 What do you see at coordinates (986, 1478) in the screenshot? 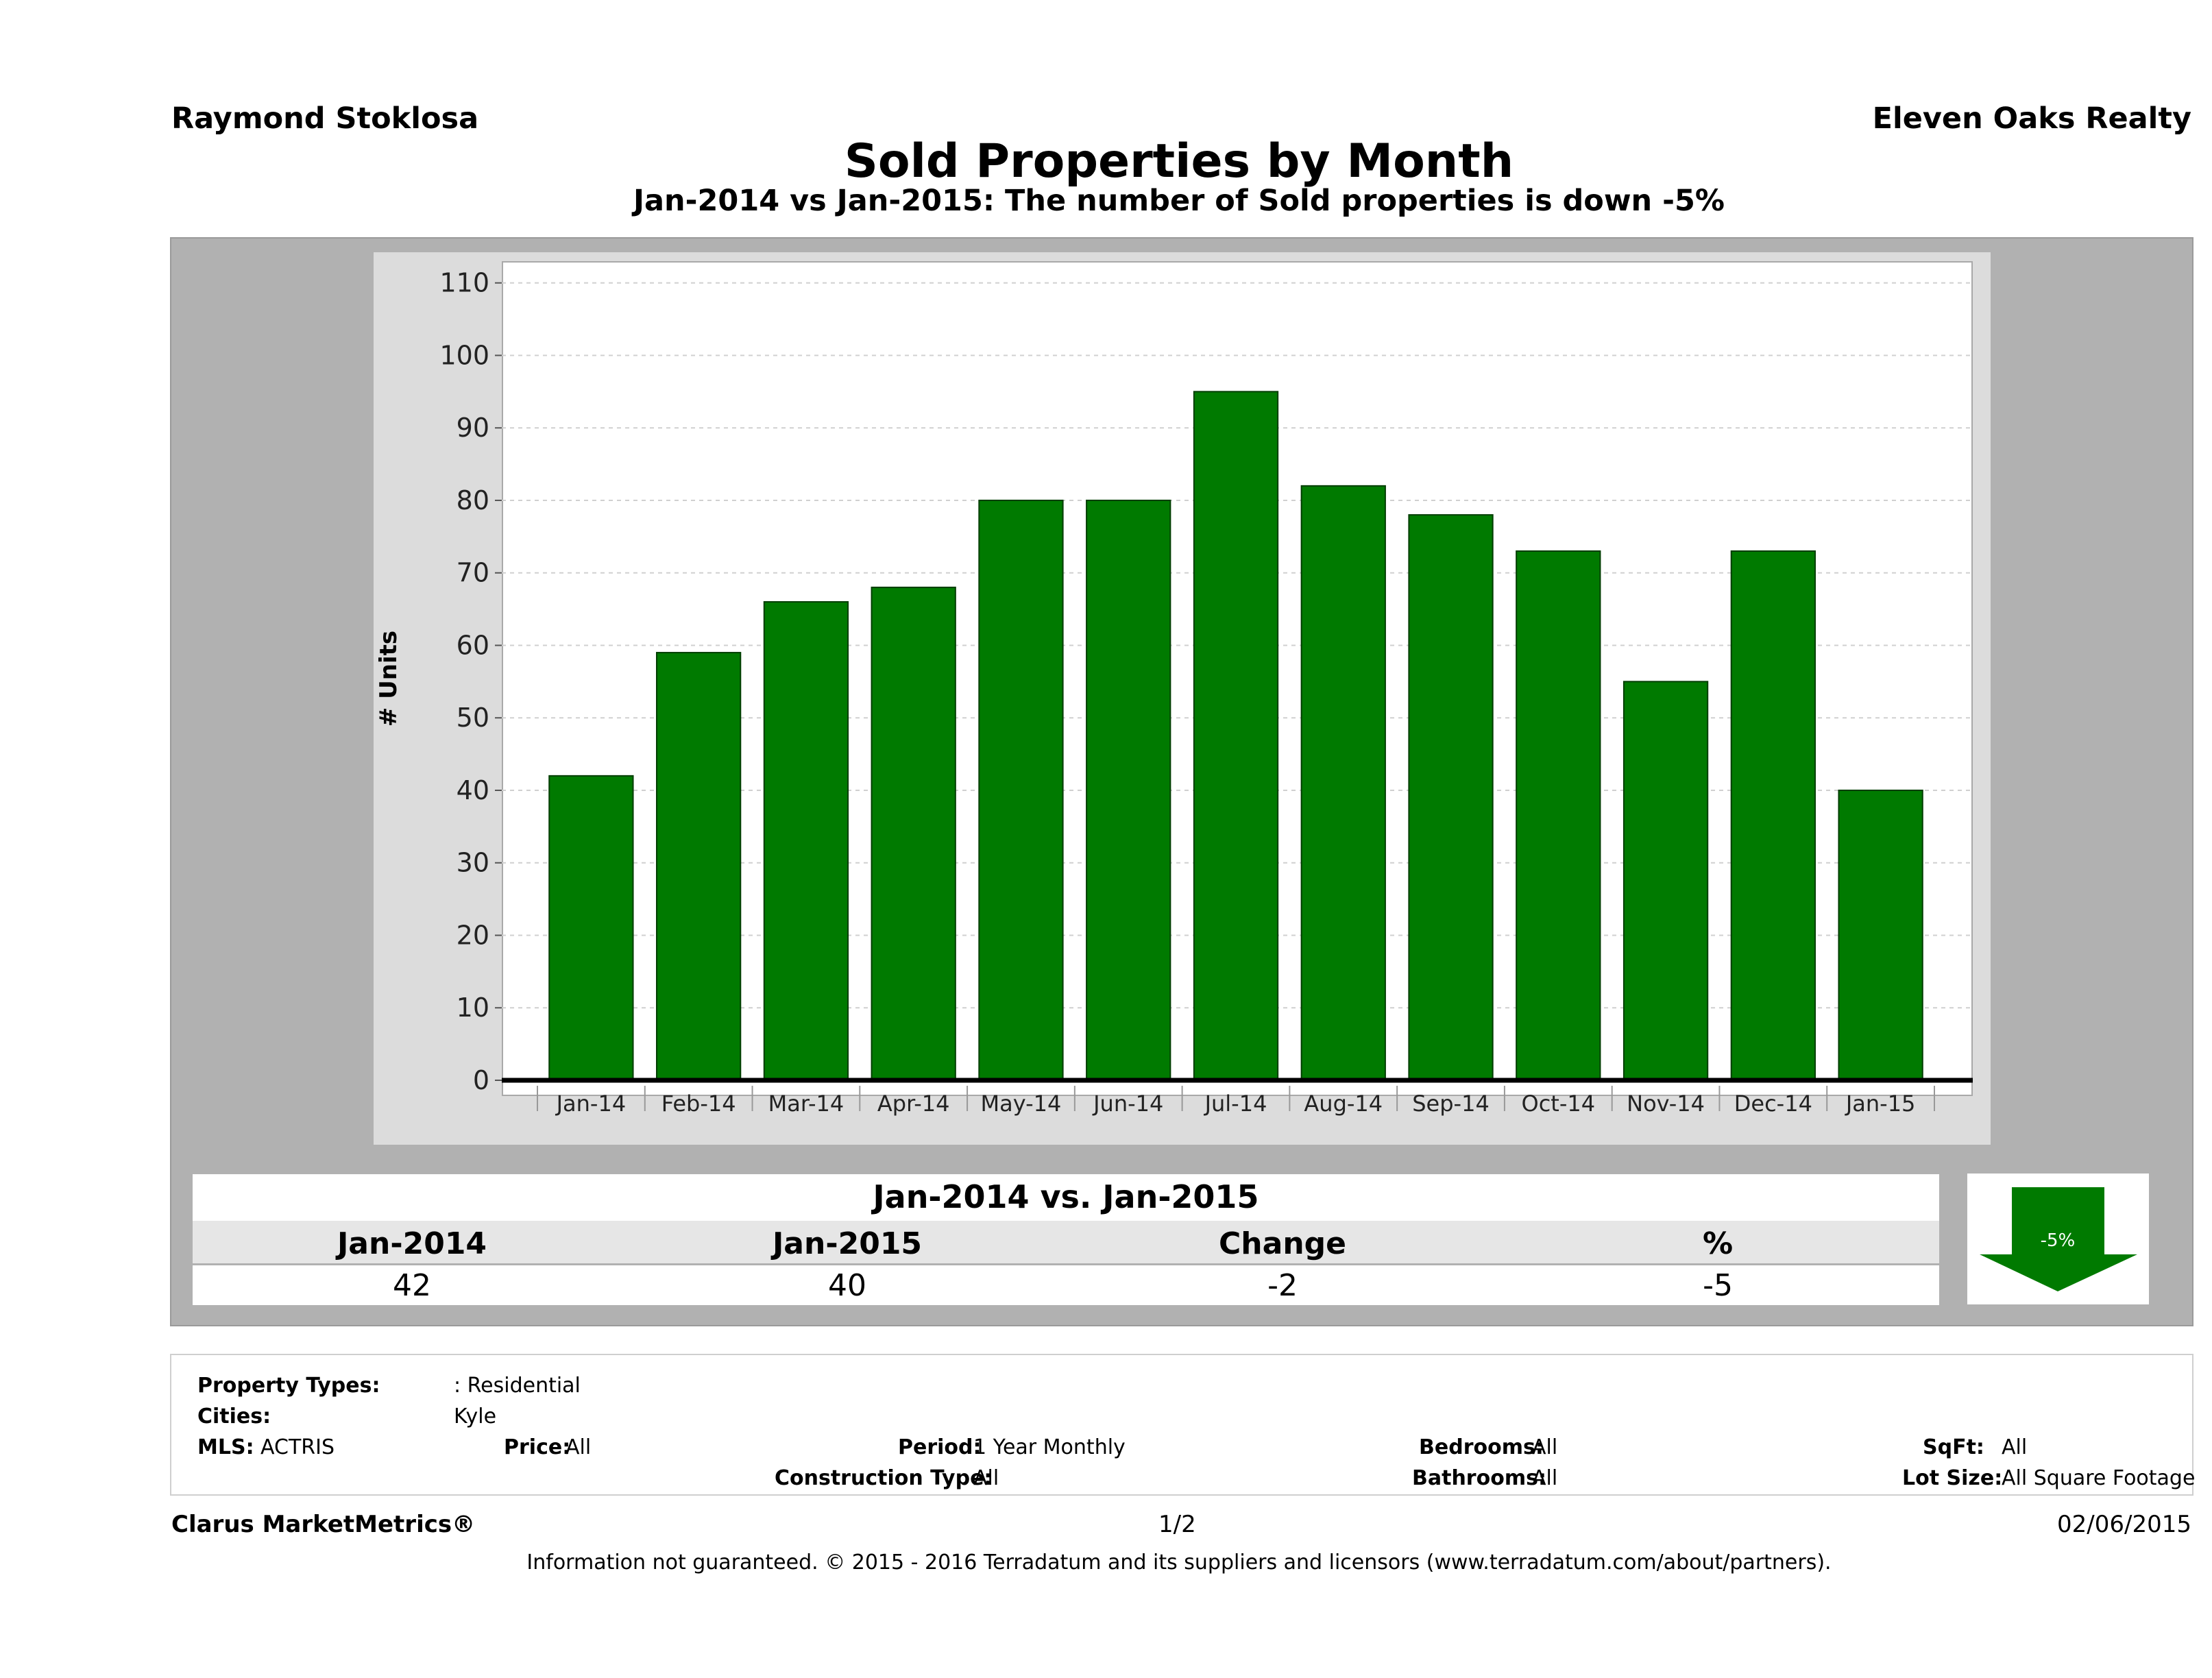
I see `construction-type-value: All` at bounding box center [986, 1478].